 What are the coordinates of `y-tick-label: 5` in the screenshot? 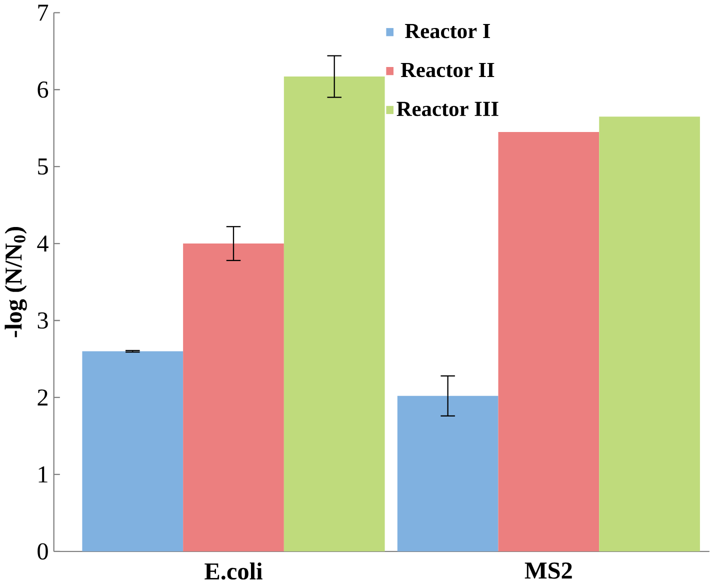 It's located at (43, 166).